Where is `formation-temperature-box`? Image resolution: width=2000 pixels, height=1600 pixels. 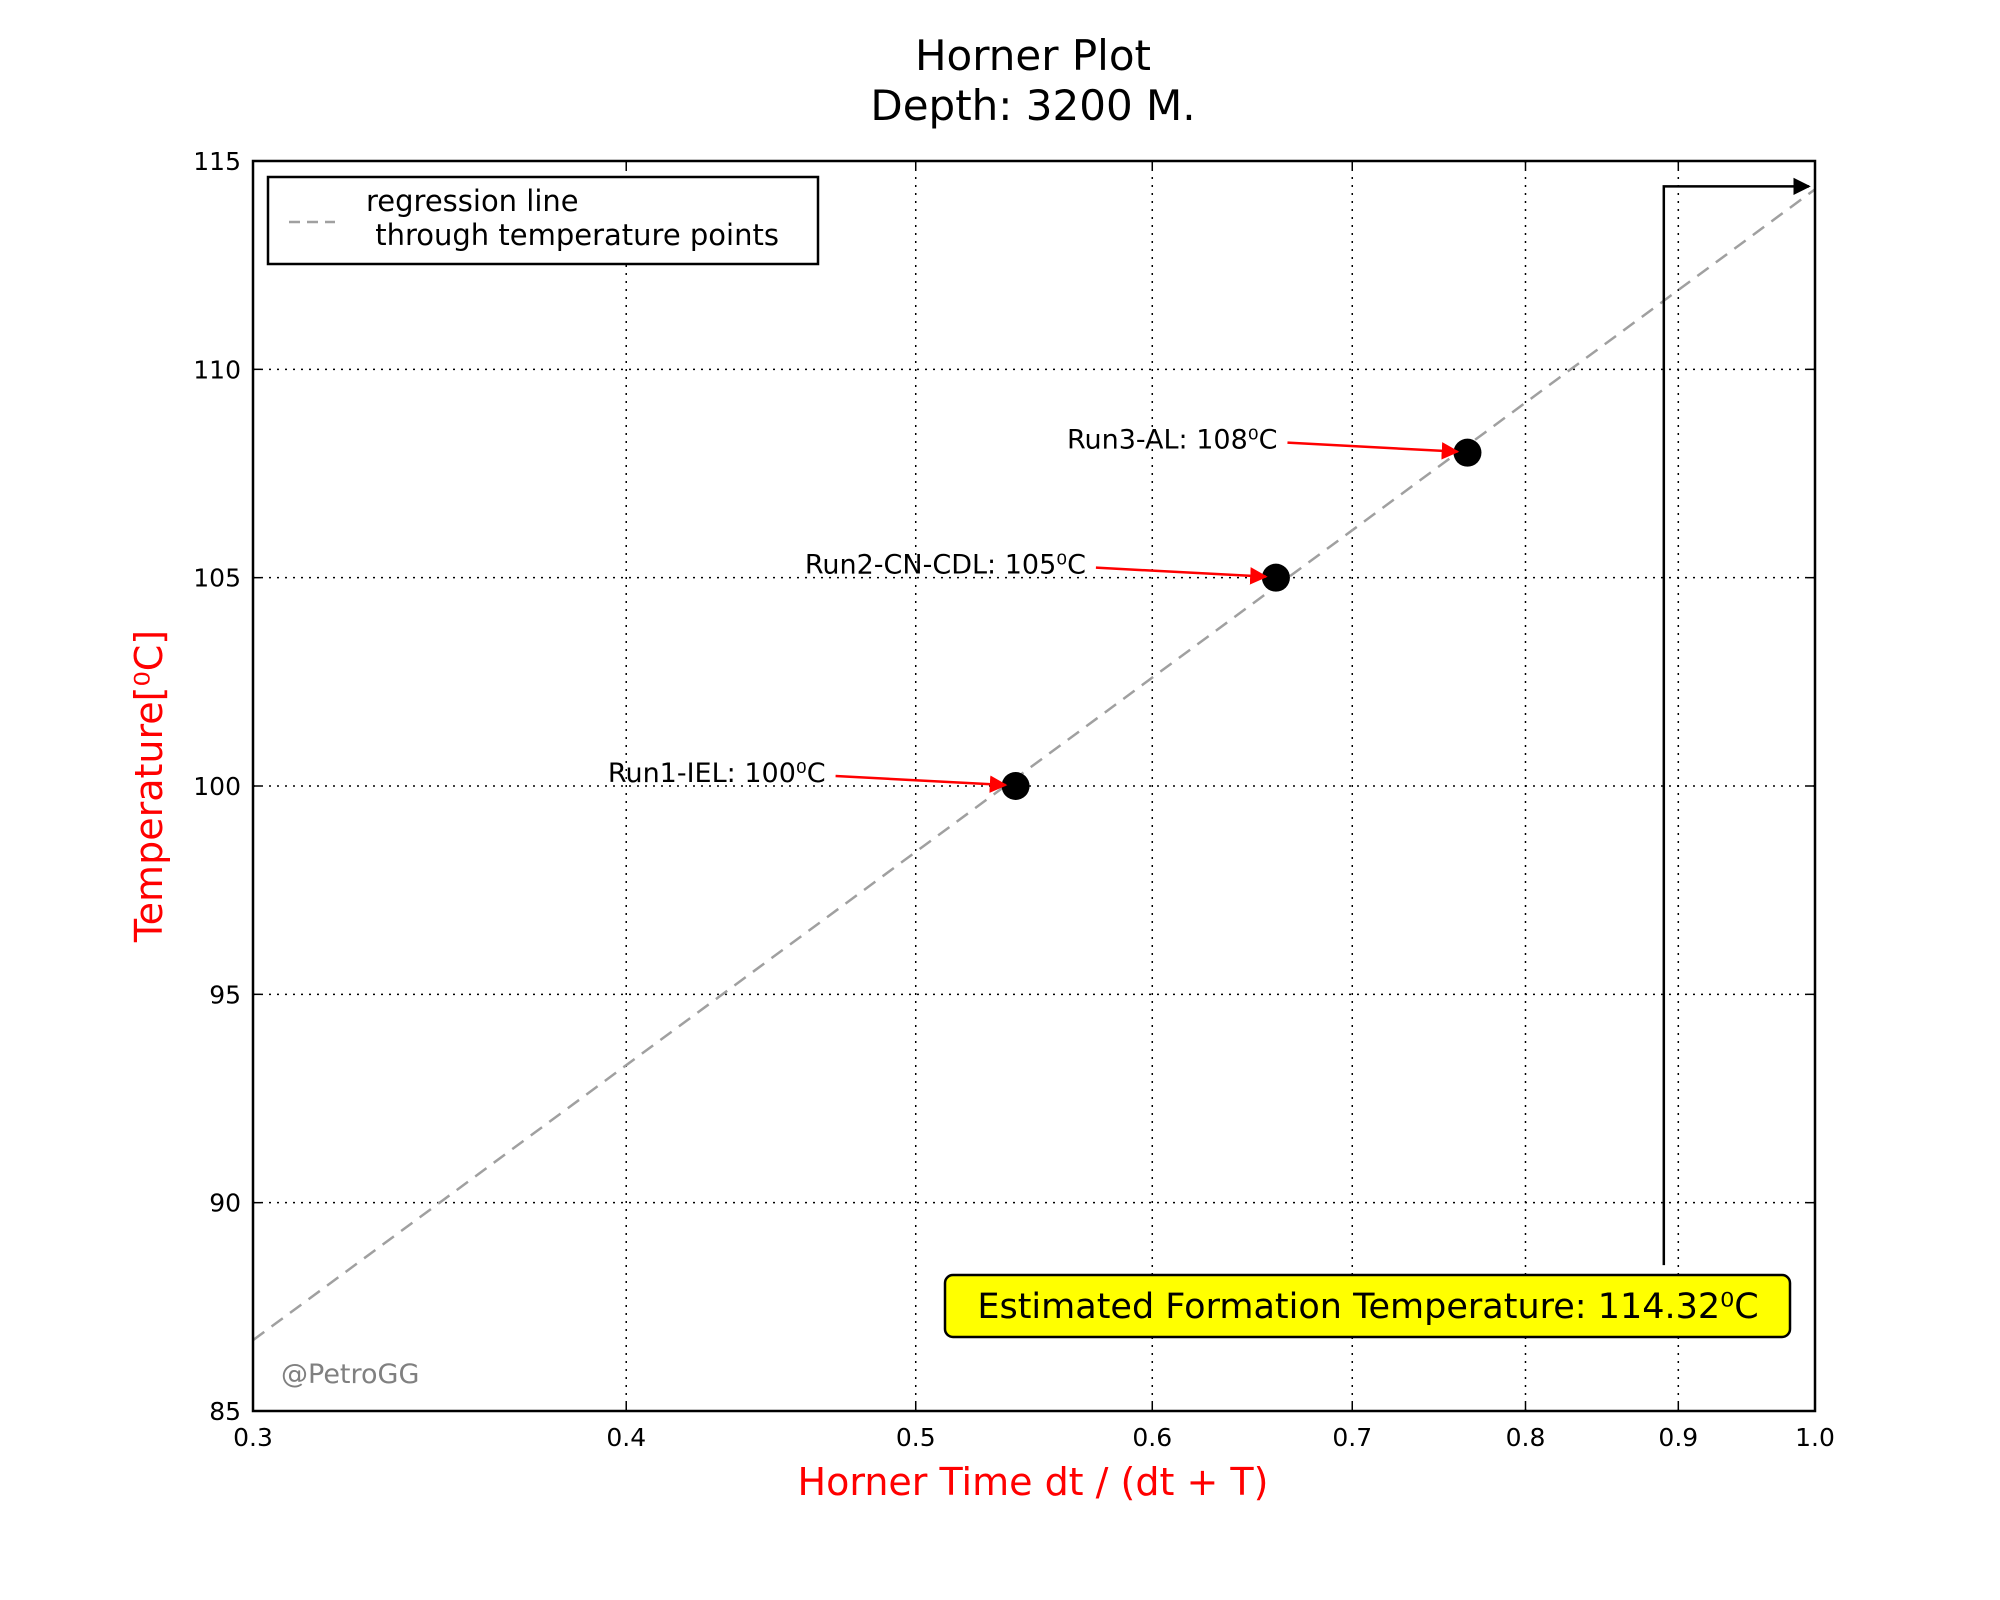 formation-temperature-box is located at coordinates (1367, 1306).